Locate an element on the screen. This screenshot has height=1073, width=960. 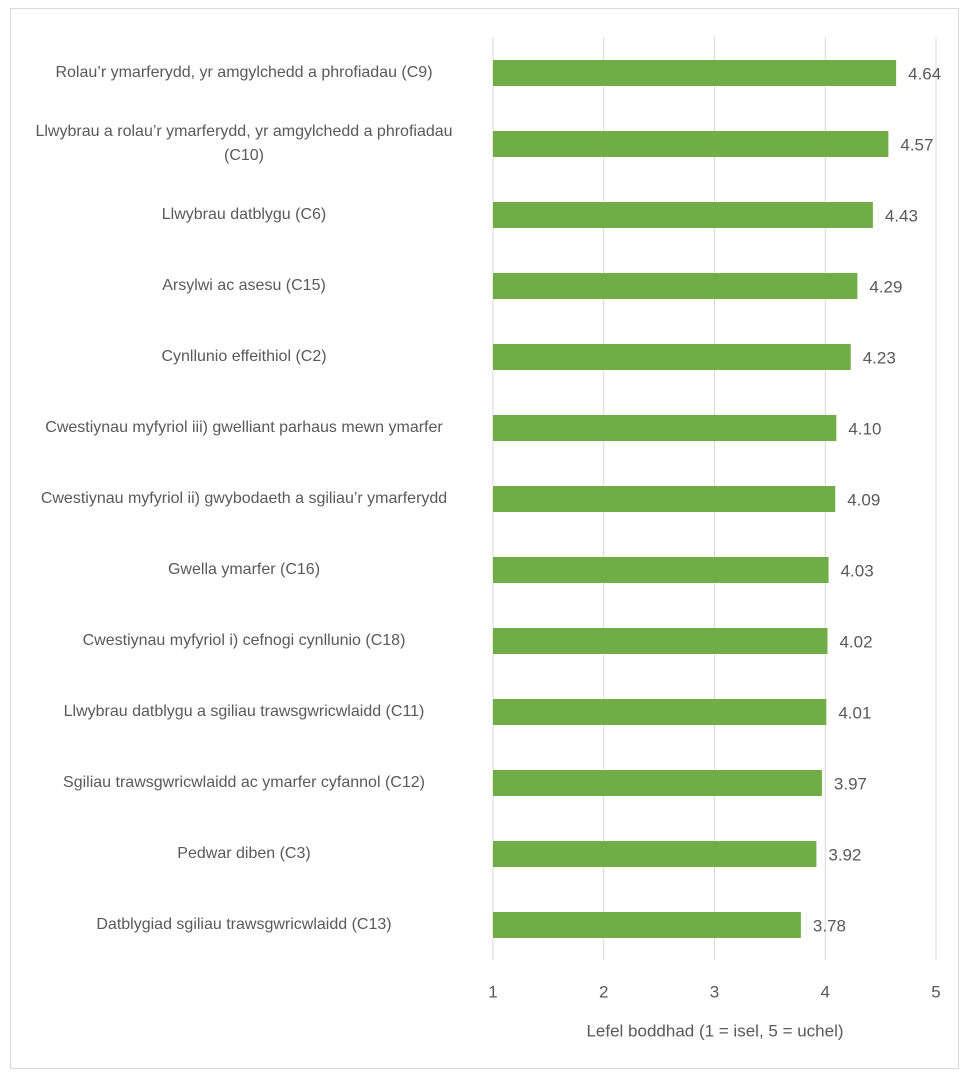
value-label: 4.03 is located at coordinates (857, 570).